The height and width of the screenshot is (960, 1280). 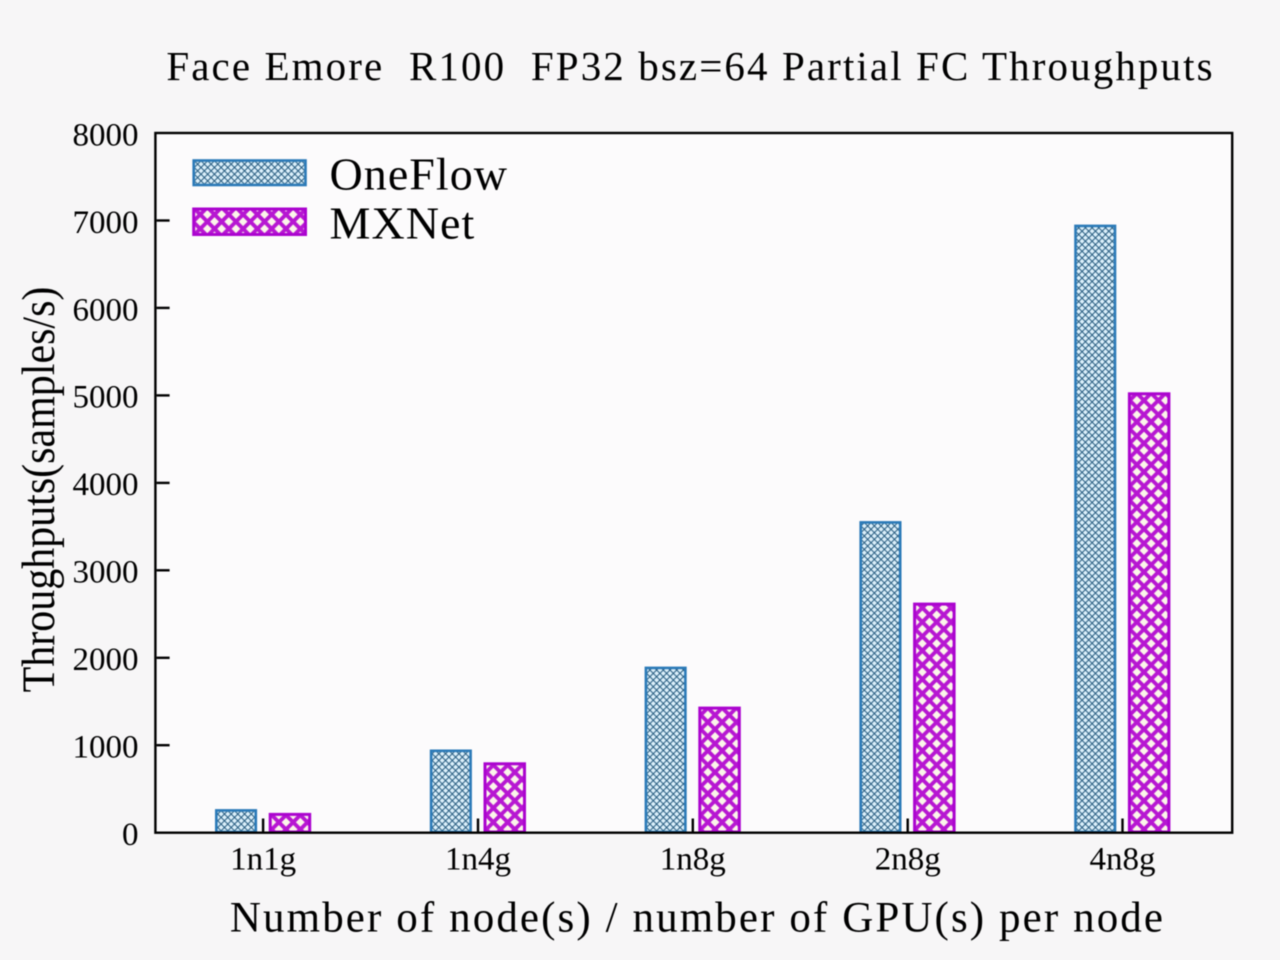 I want to click on svg-text: OneFlow, so click(x=419, y=174).